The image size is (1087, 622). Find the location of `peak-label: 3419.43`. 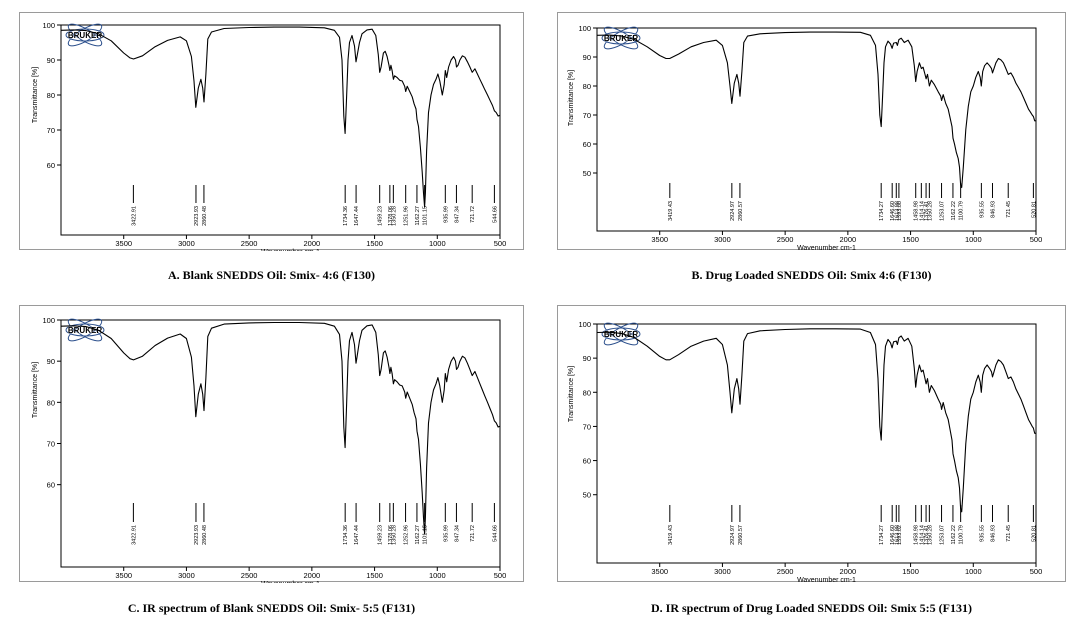

peak-label: 3419.43 is located at coordinates (671, 211).